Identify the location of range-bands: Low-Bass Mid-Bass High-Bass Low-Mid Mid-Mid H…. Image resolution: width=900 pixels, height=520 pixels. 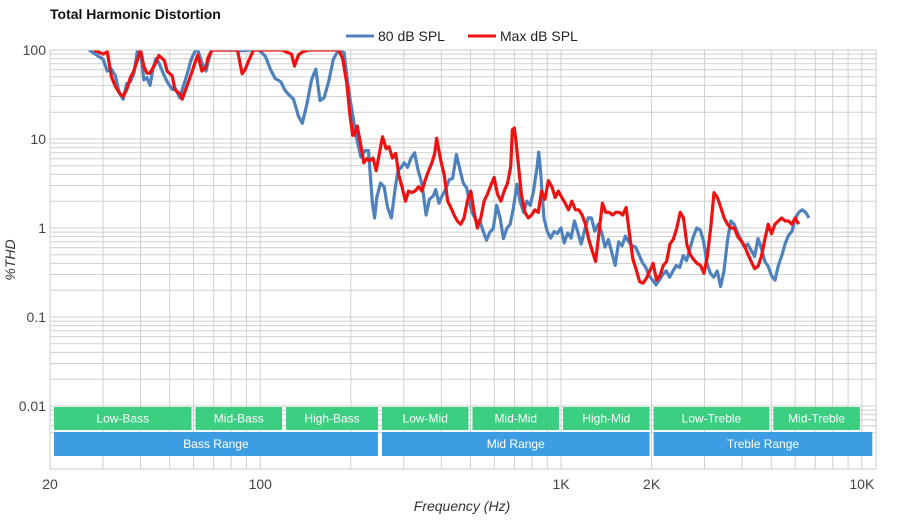
(463, 431).